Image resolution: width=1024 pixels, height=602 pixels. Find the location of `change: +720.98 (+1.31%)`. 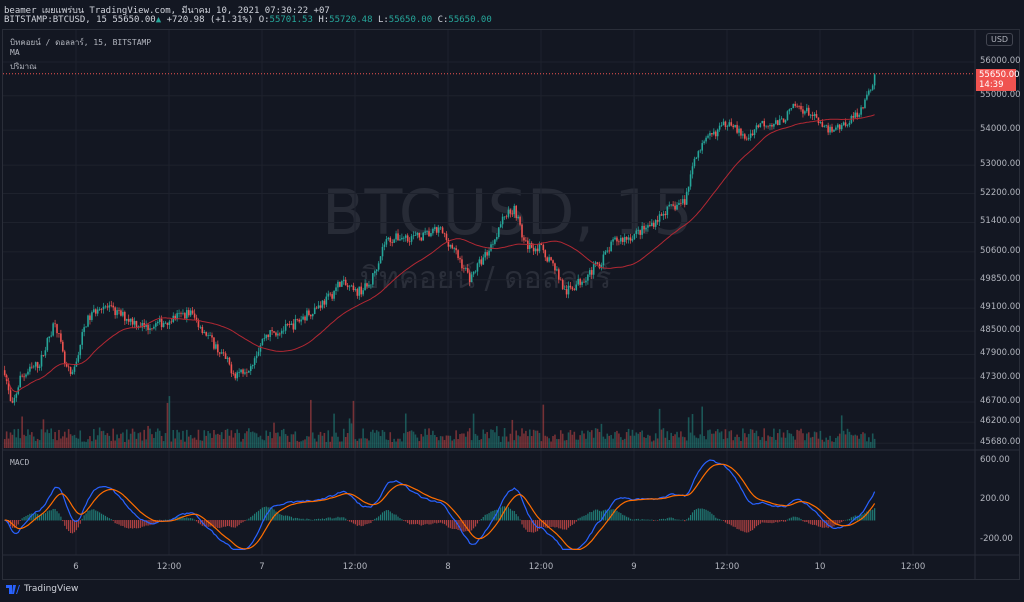

change: +720.98 (+1.31%) is located at coordinates (210, 20).